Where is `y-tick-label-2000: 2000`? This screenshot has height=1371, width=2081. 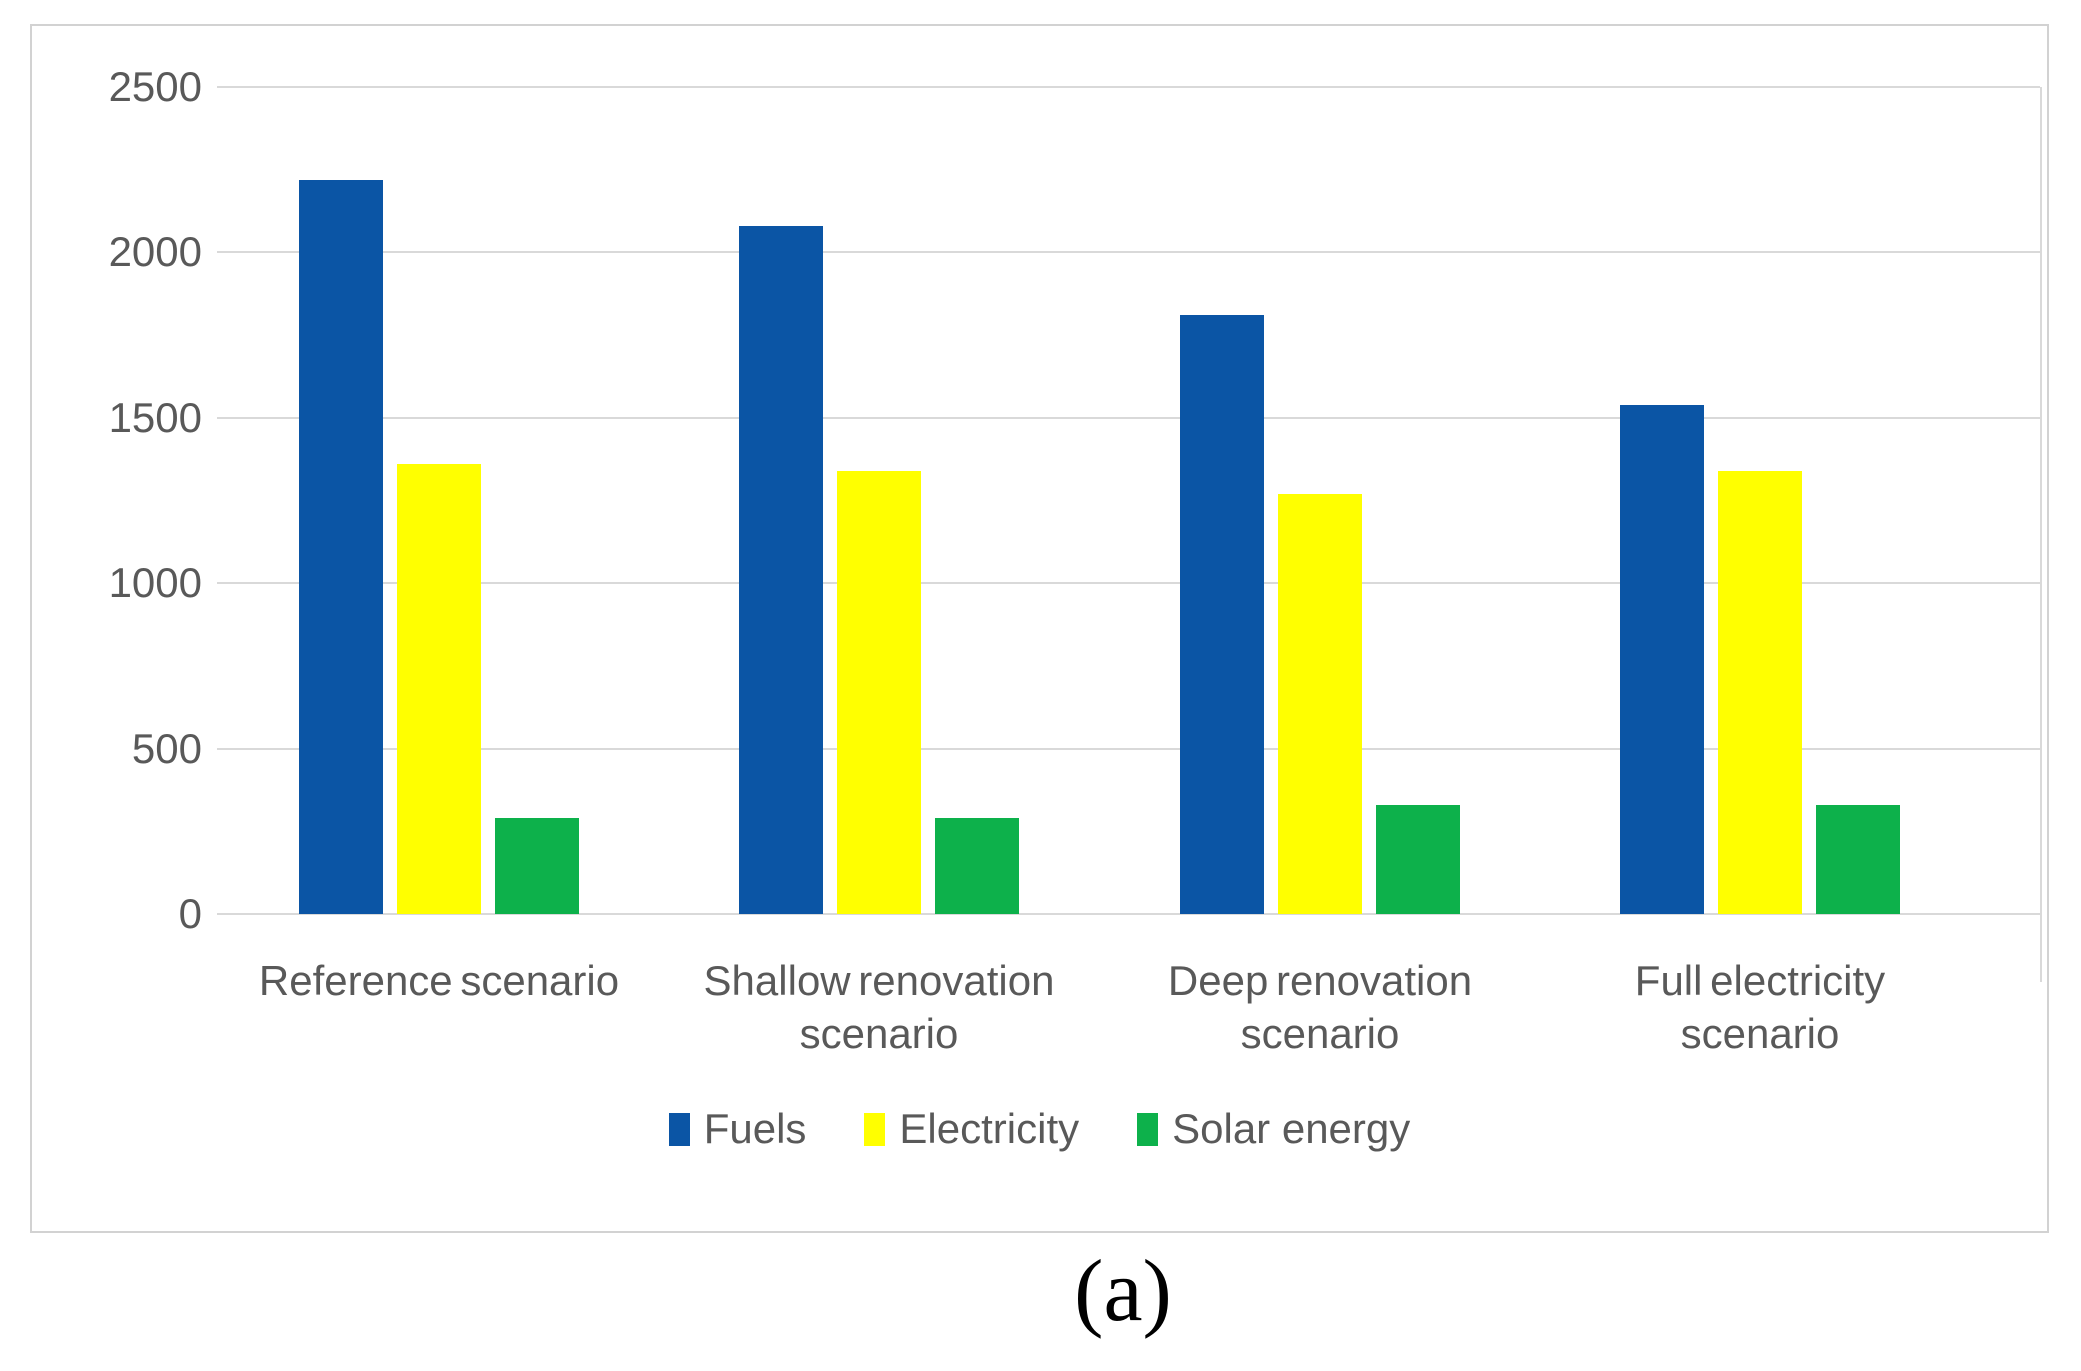
y-tick-label-2000: 2000 is located at coordinates (155, 252).